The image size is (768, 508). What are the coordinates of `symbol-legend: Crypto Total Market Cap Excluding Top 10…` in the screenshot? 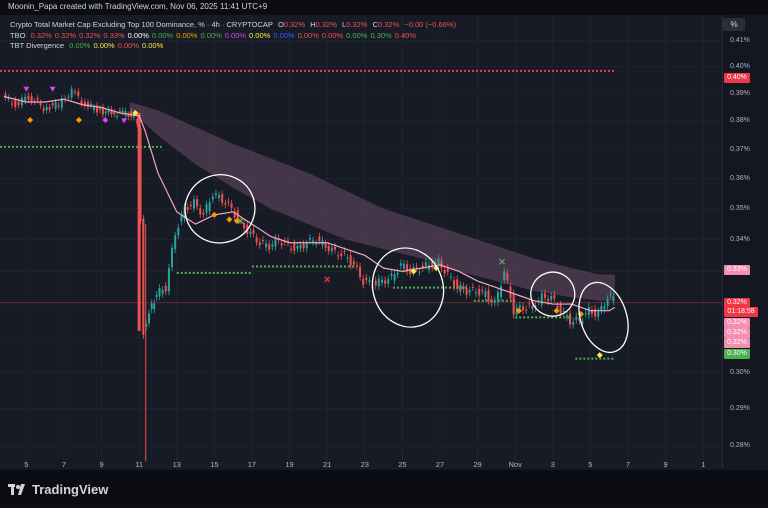 It's located at (234, 24).